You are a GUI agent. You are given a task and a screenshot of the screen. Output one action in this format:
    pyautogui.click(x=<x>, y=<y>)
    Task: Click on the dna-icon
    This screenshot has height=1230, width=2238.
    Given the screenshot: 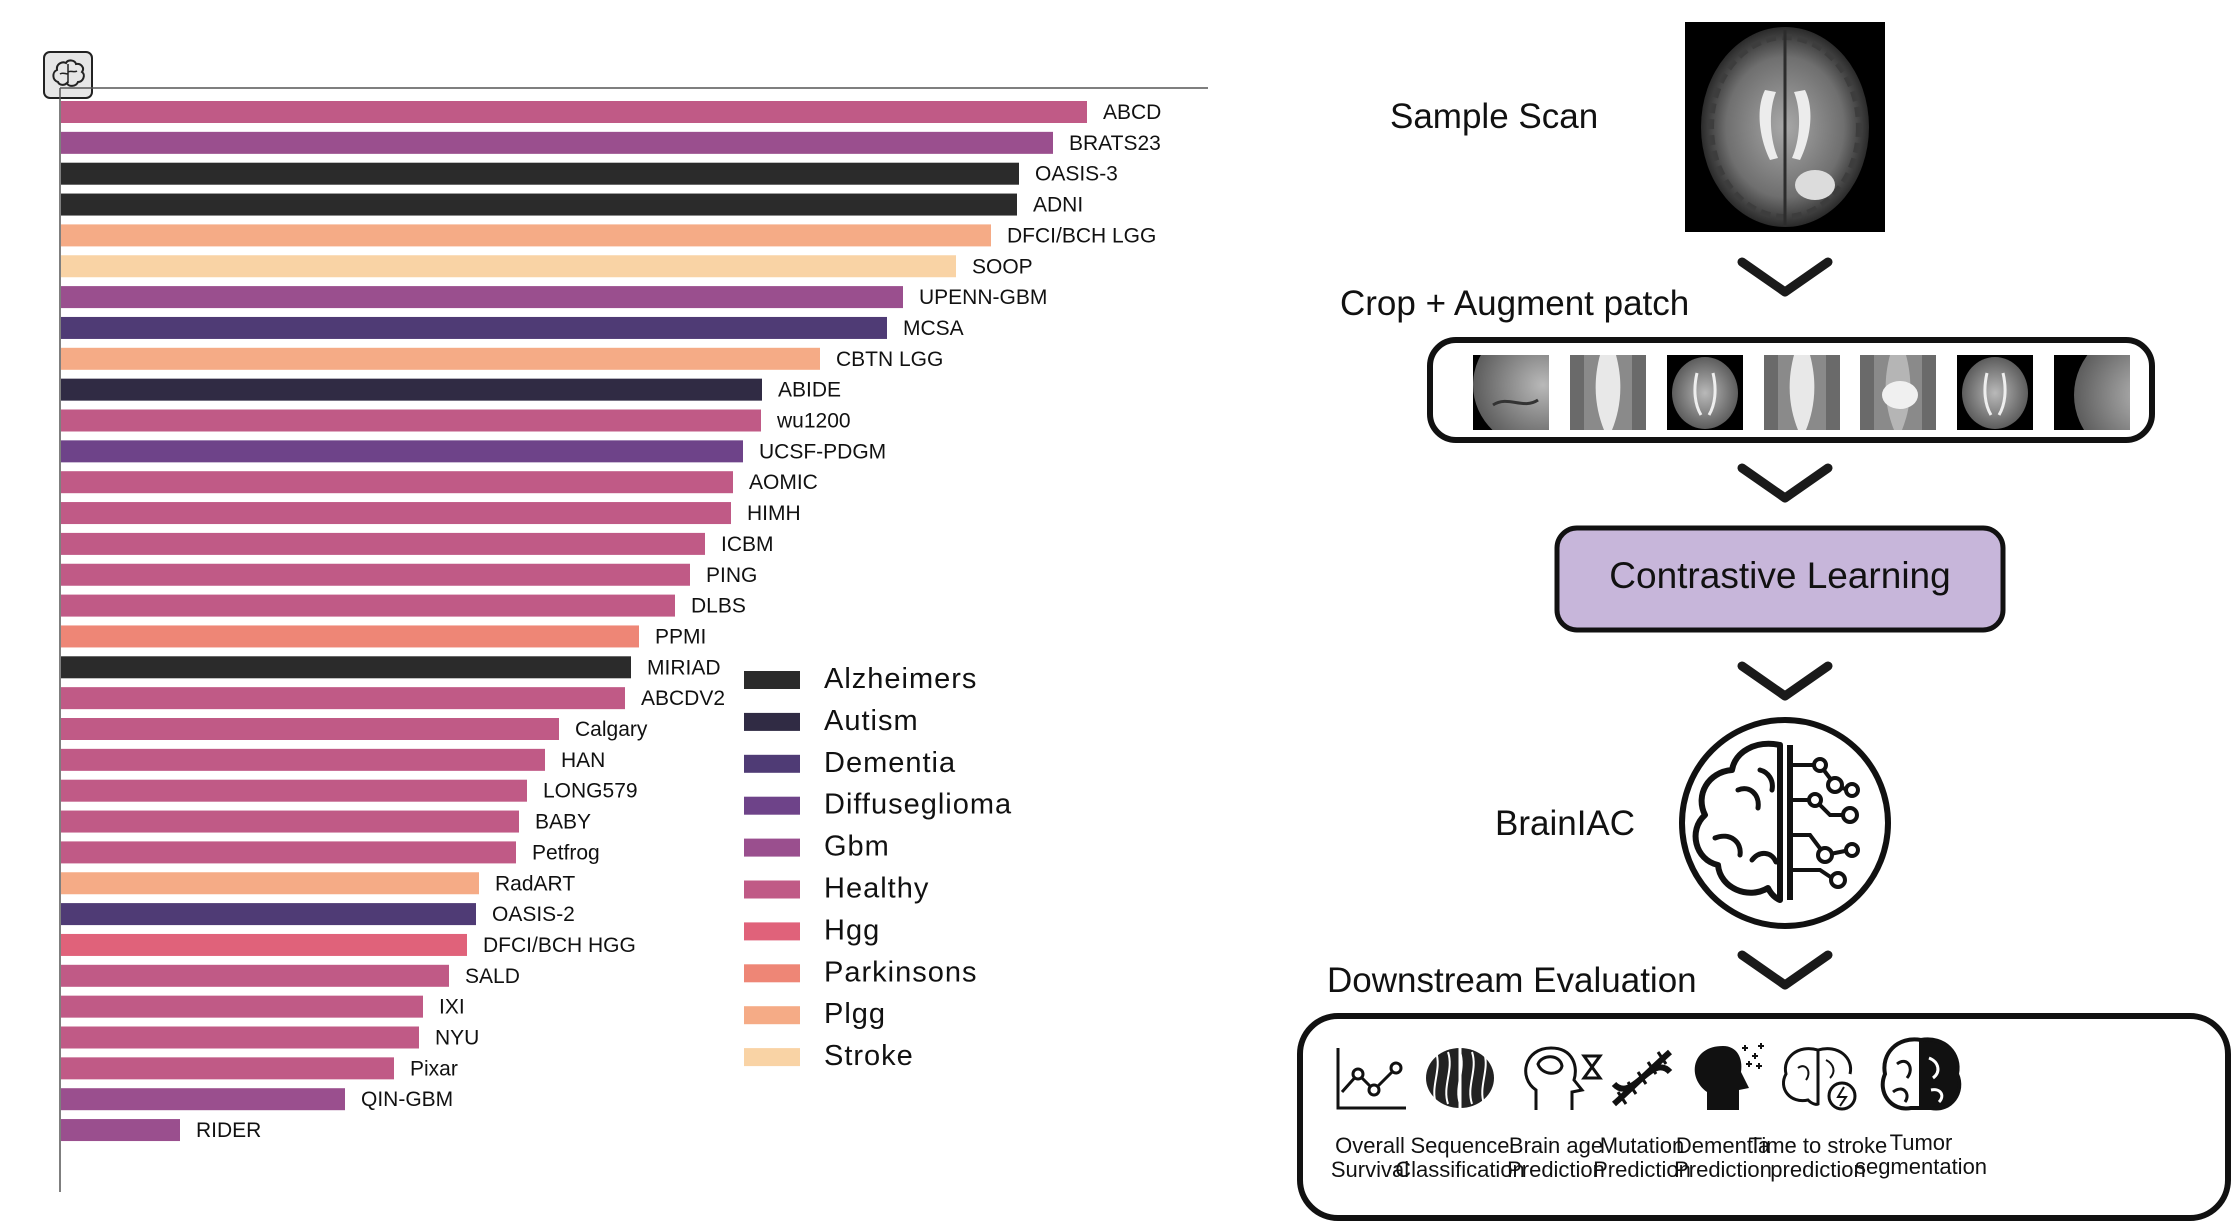 What is the action you would take?
    pyautogui.click(x=1642, y=1078)
    